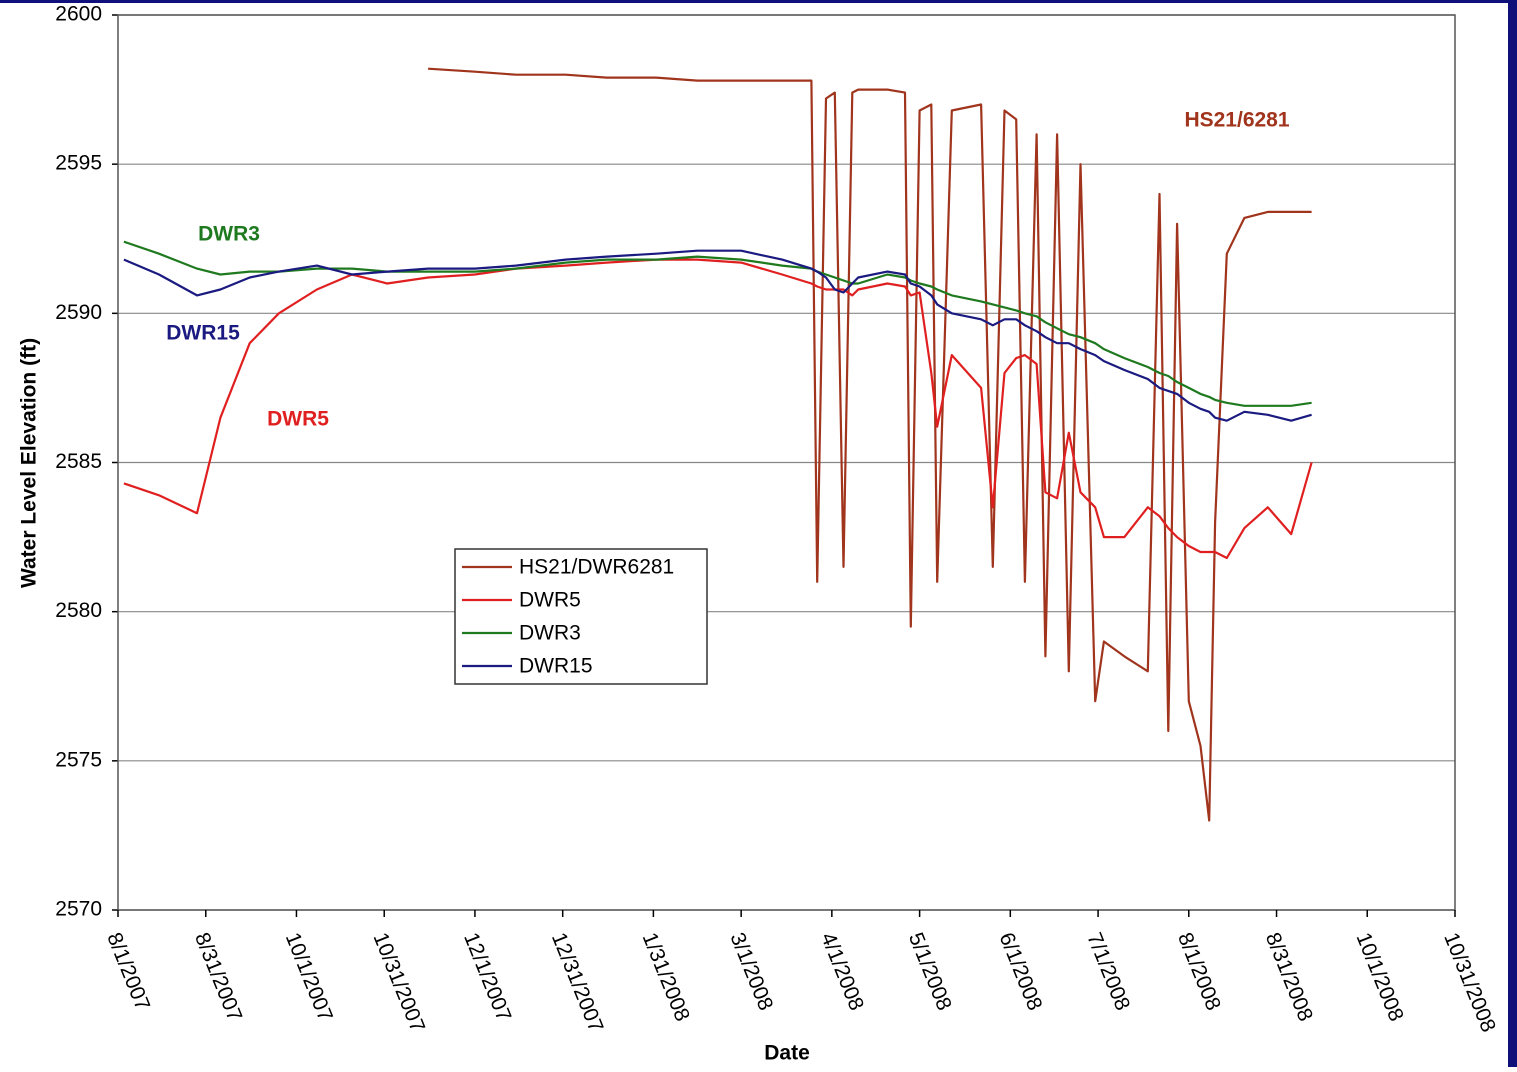 The height and width of the screenshot is (1072, 1517). Describe the element at coordinates (78, 14) in the screenshot. I see `y-tick-label: 2600` at that location.